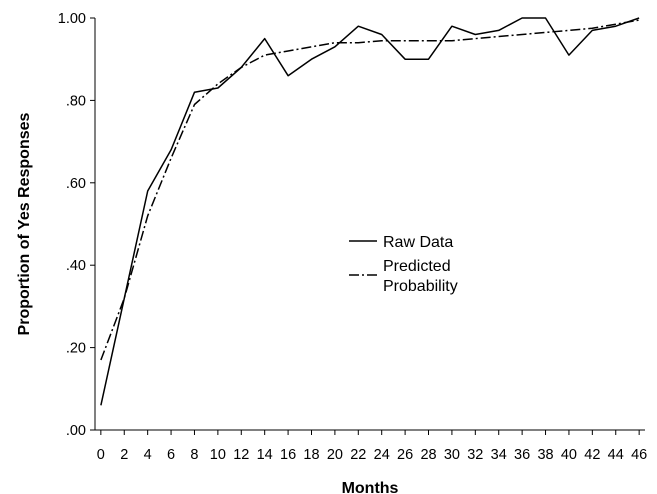  What do you see at coordinates (76, 349) in the screenshot?
I see `y-tick-label: .20` at bounding box center [76, 349].